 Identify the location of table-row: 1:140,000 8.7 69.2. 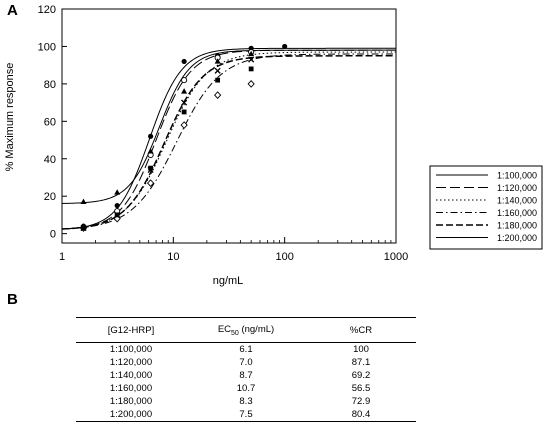
(246, 375).